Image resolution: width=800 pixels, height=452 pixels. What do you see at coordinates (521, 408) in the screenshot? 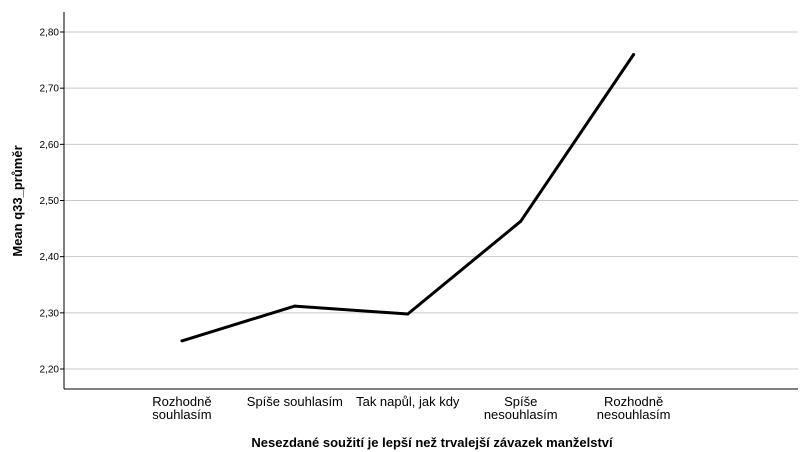
I see `x-tick-label: Spíše nesouhlasím` at bounding box center [521, 408].